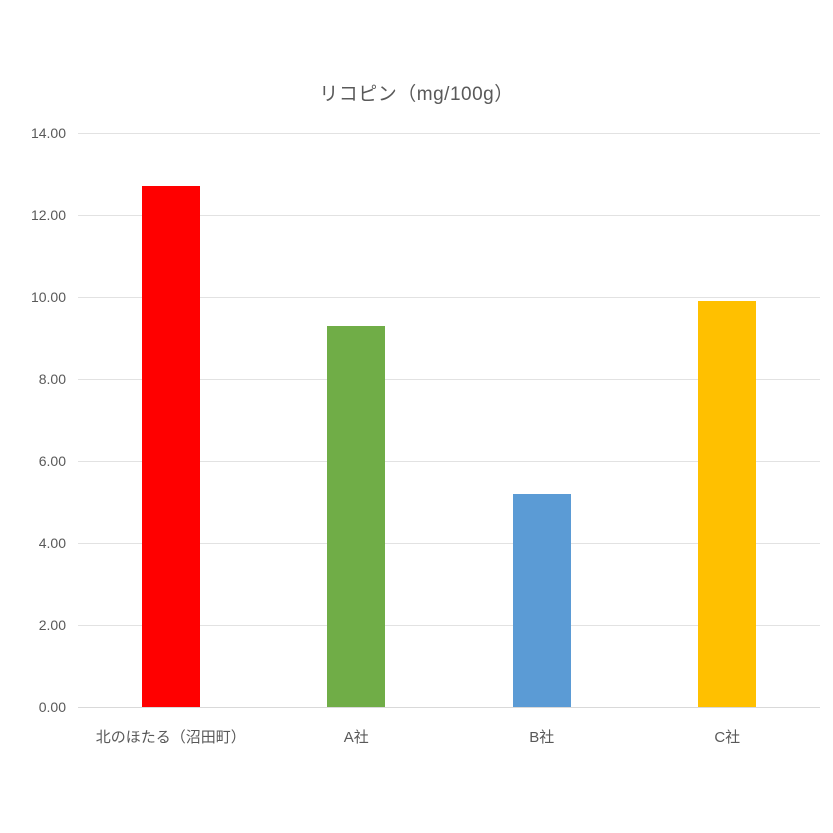  Describe the element at coordinates (170, 737) in the screenshot. I see `x-tick-label: 北のほたる（沼田町）` at that location.